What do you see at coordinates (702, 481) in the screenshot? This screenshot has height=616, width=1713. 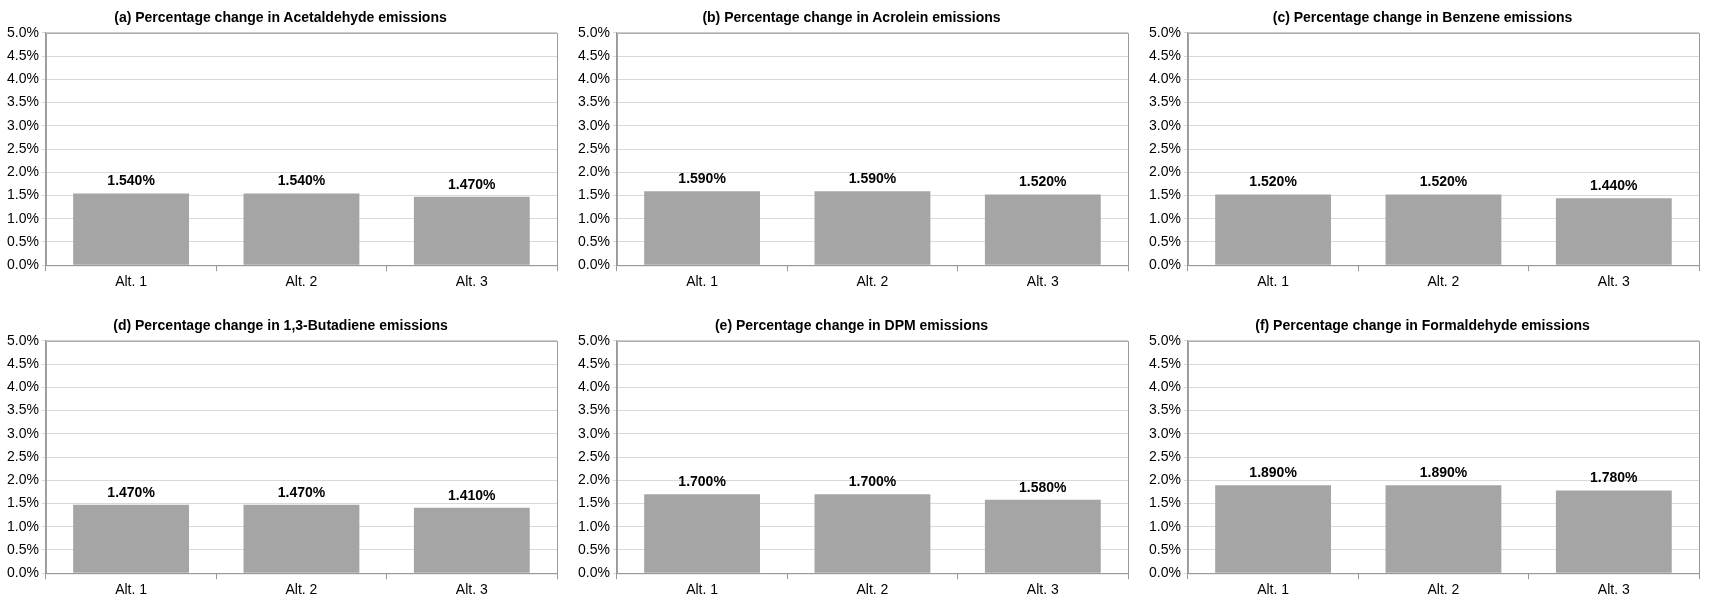 I see `data-label: 1.700%` at bounding box center [702, 481].